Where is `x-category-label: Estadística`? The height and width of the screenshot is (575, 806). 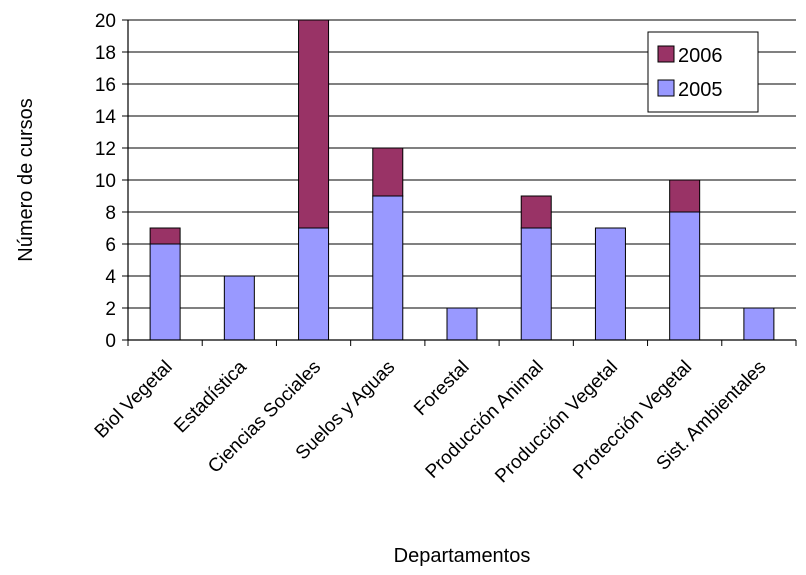
x-category-label: Estadística is located at coordinates (210, 396).